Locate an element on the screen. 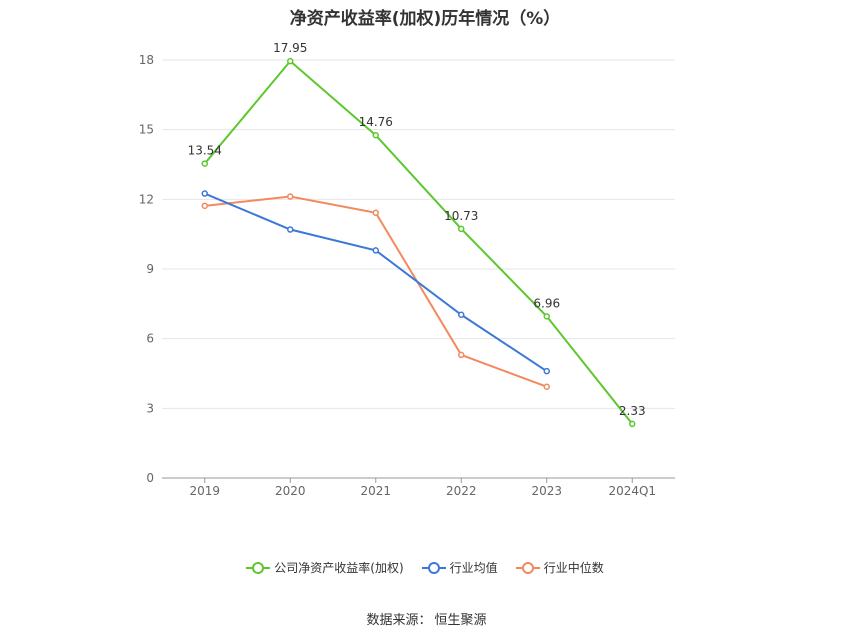 This screenshot has width=850, height=637. legend-label: 行业均值 is located at coordinates (473, 568).